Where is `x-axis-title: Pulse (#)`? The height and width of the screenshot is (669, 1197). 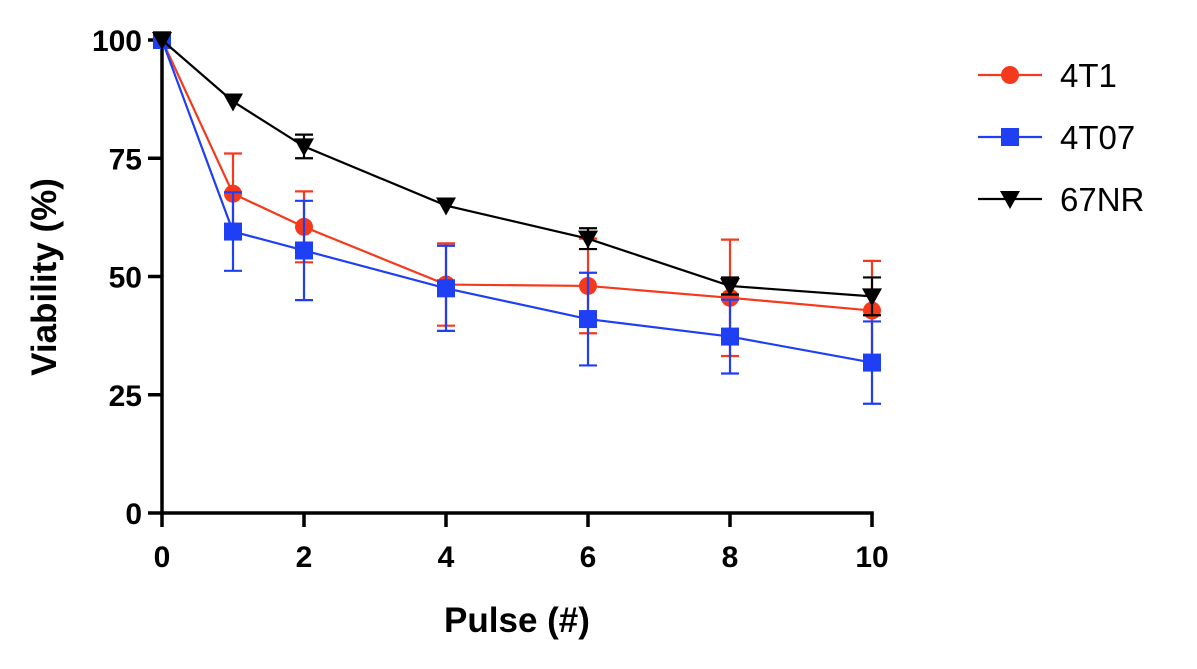
x-axis-title: Pulse (#) is located at coordinates (517, 620).